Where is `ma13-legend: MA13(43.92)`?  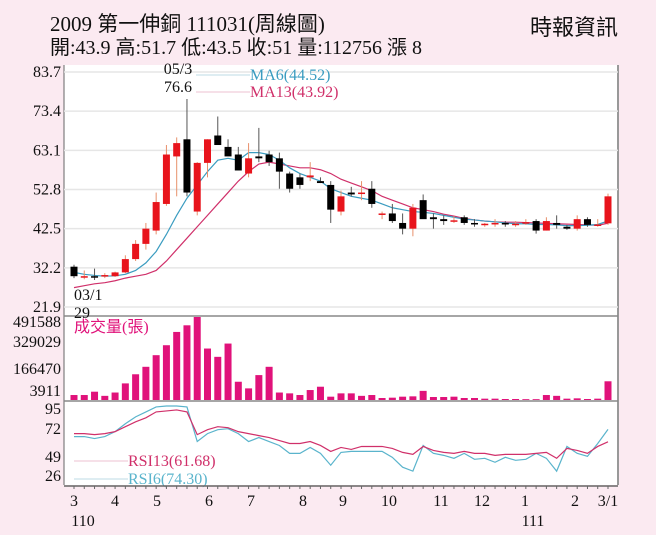
ma13-legend: MA13(43.92) is located at coordinates (294, 92).